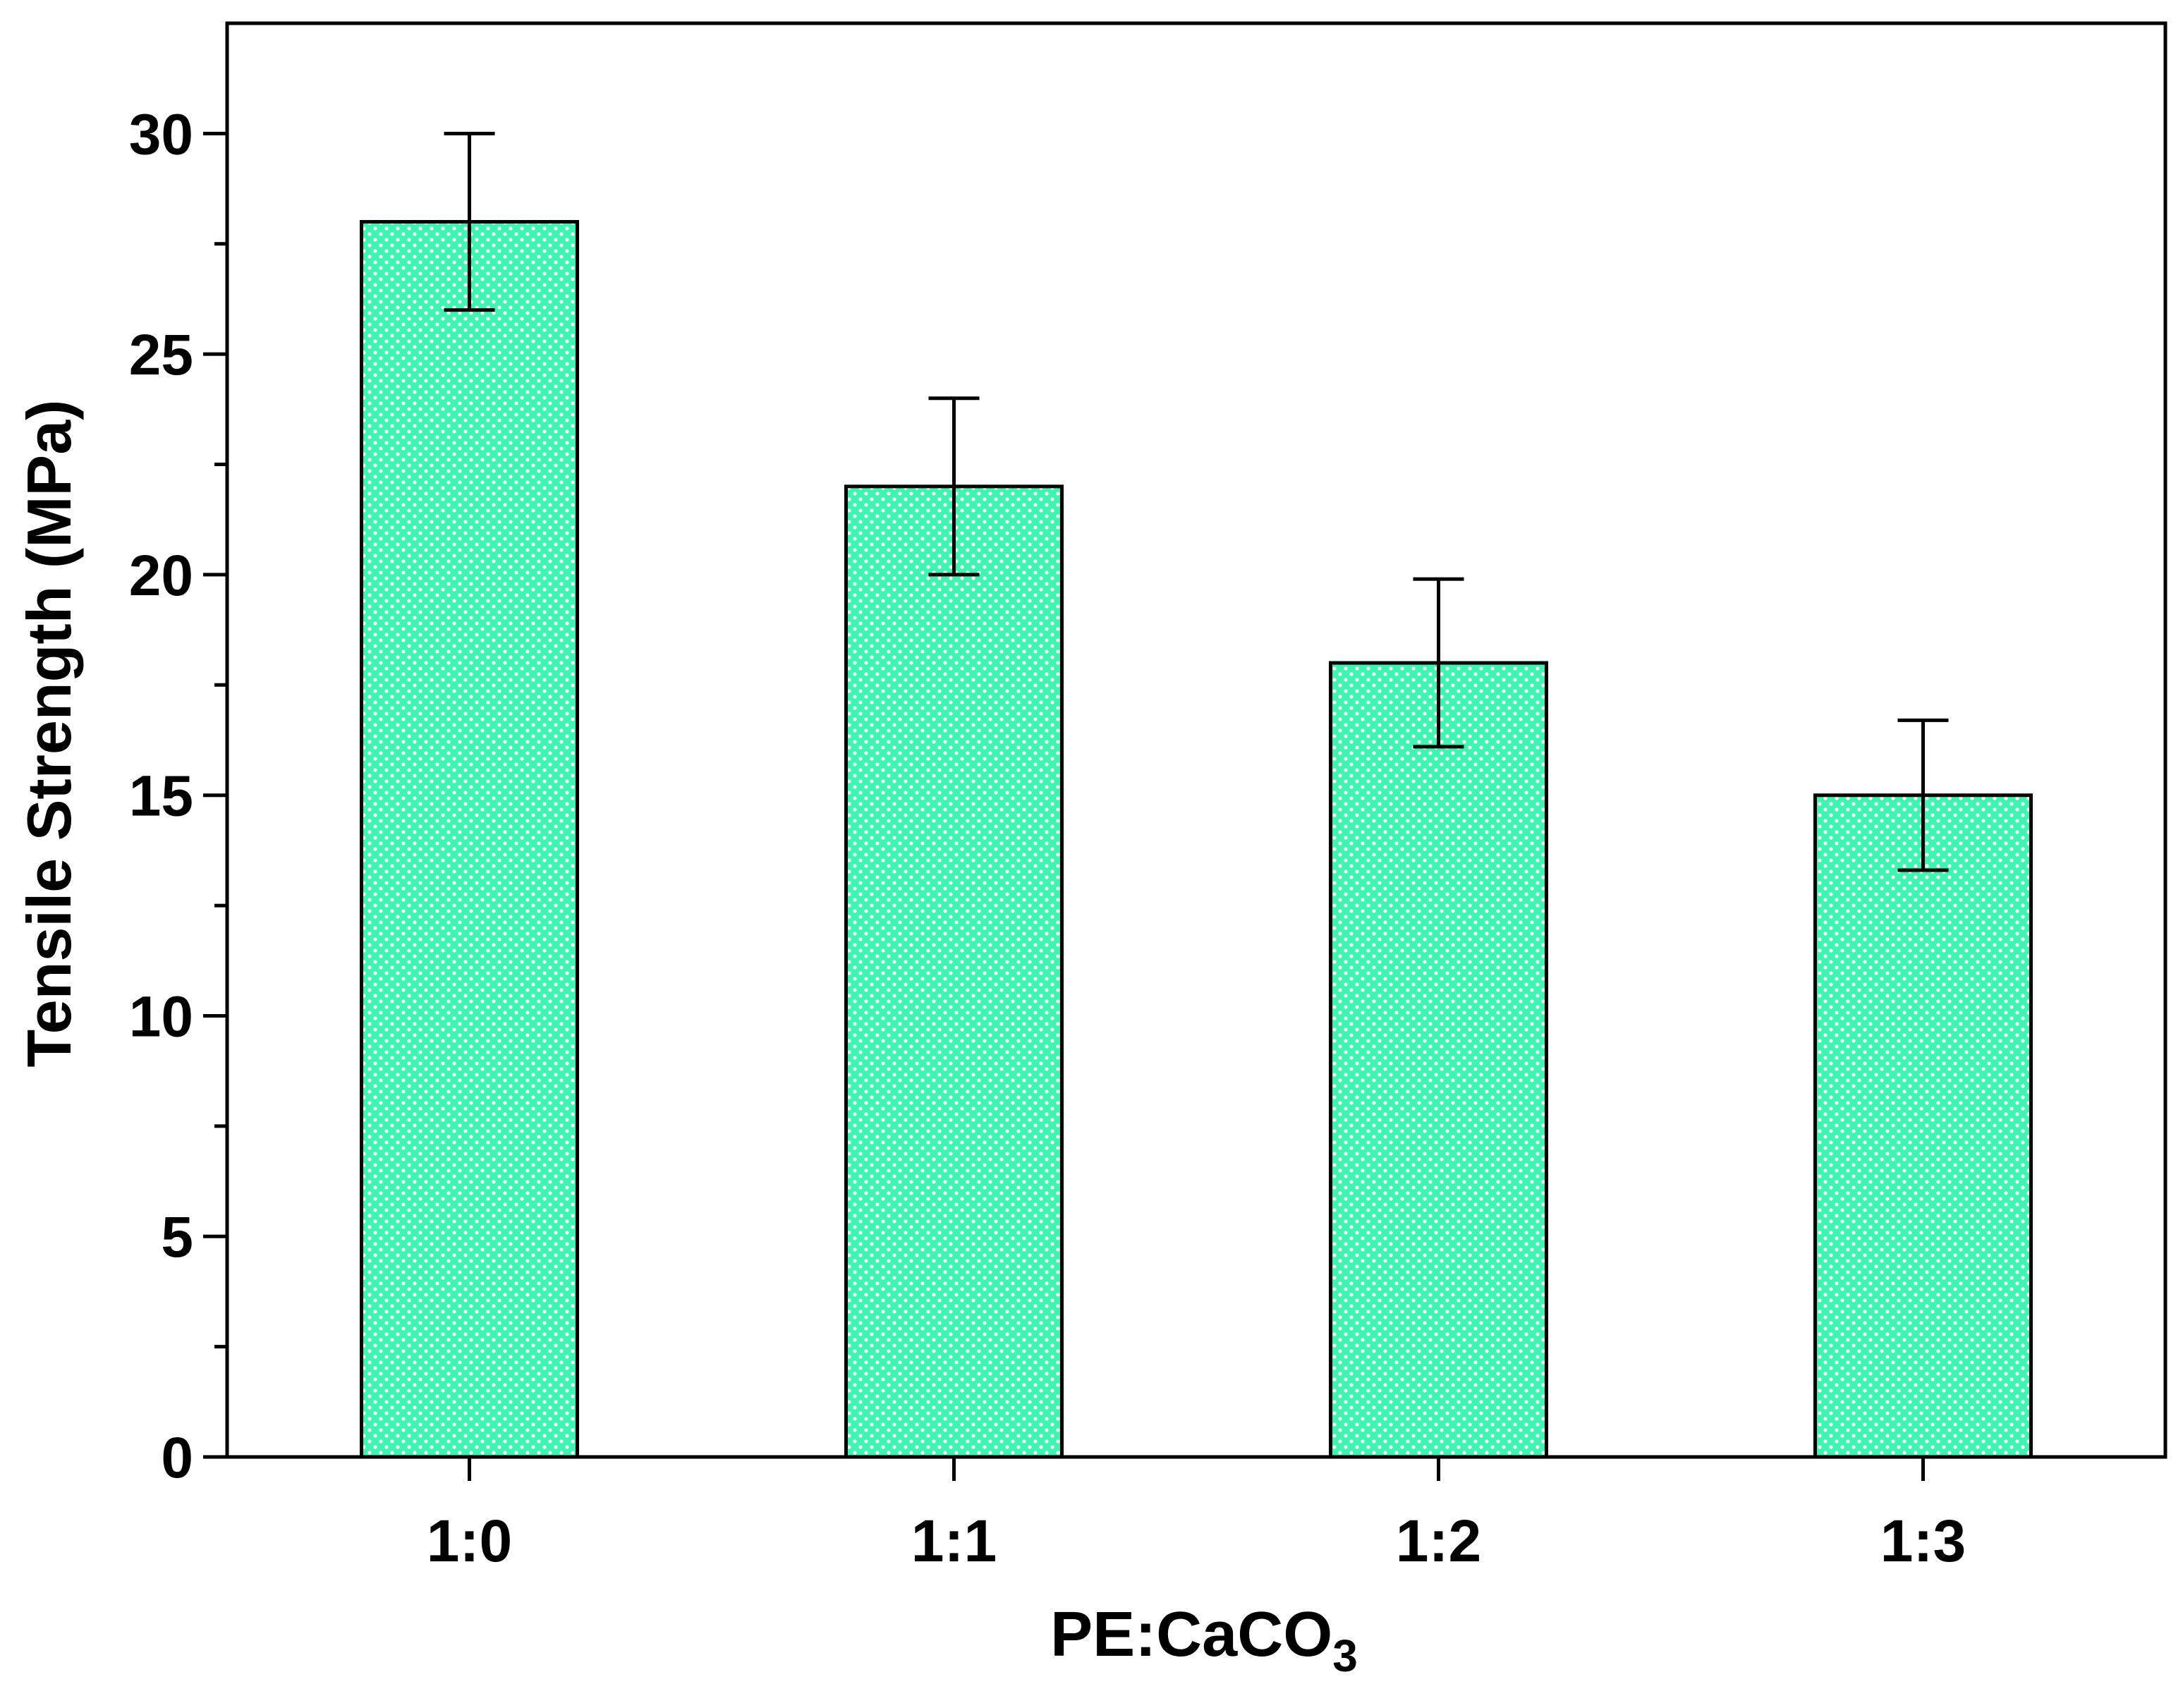 The image size is (2183, 1708). I want to click on x-tick-label: 1:3, so click(1923, 1541).